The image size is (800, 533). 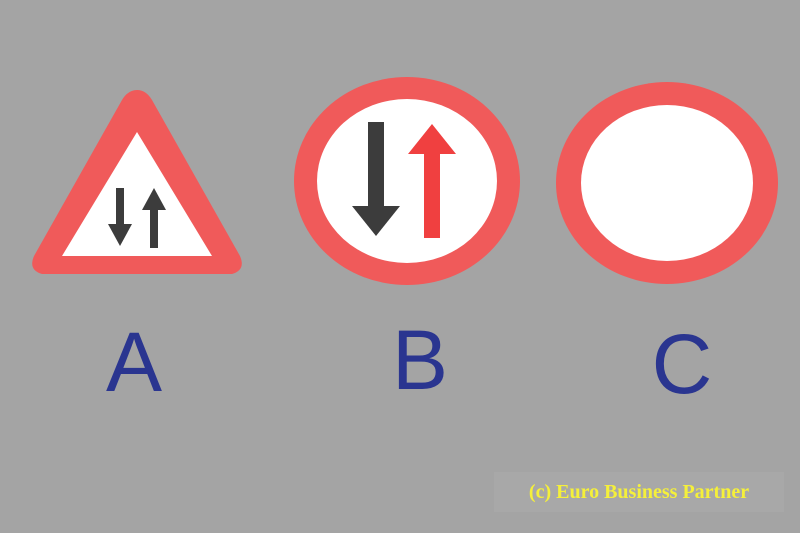 What do you see at coordinates (407, 181) in the screenshot?
I see `give-way-to-oncoming-traffic-sign-icon` at bounding box center [407, 181].